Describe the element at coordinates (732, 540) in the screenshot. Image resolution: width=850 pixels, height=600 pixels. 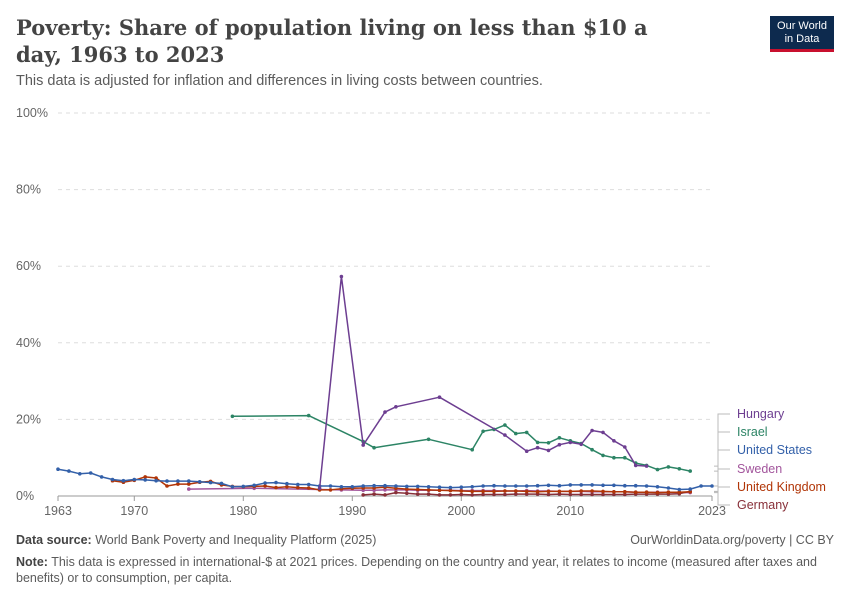
I see `credit-link: OurWorldinData.org/poverty | CC BY` at that location.